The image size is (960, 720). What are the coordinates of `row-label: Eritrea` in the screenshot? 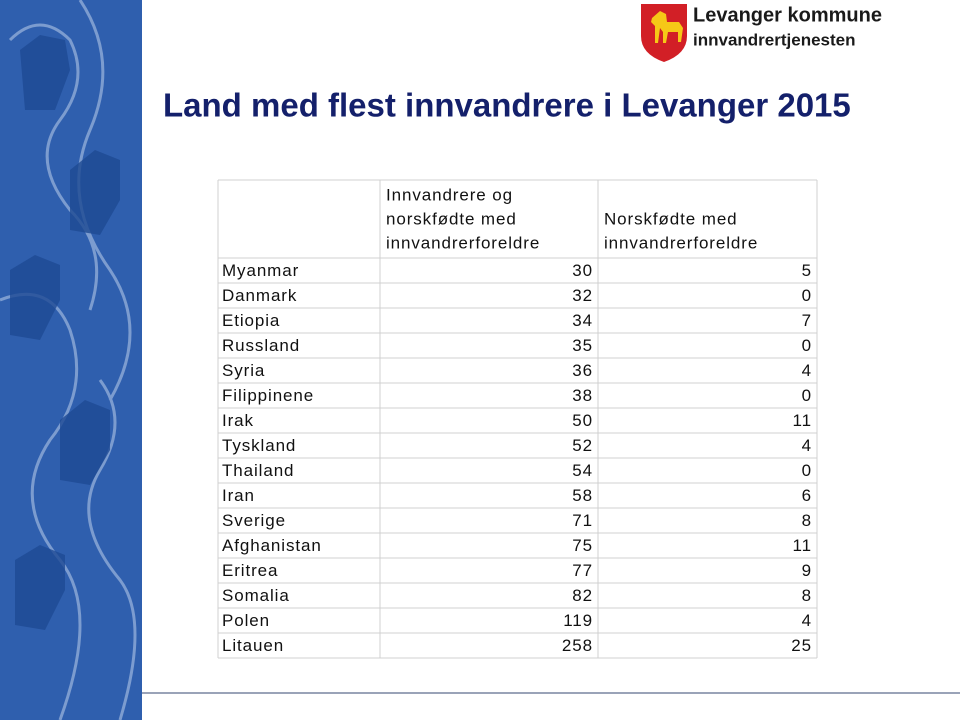 It's located at (250, 570).